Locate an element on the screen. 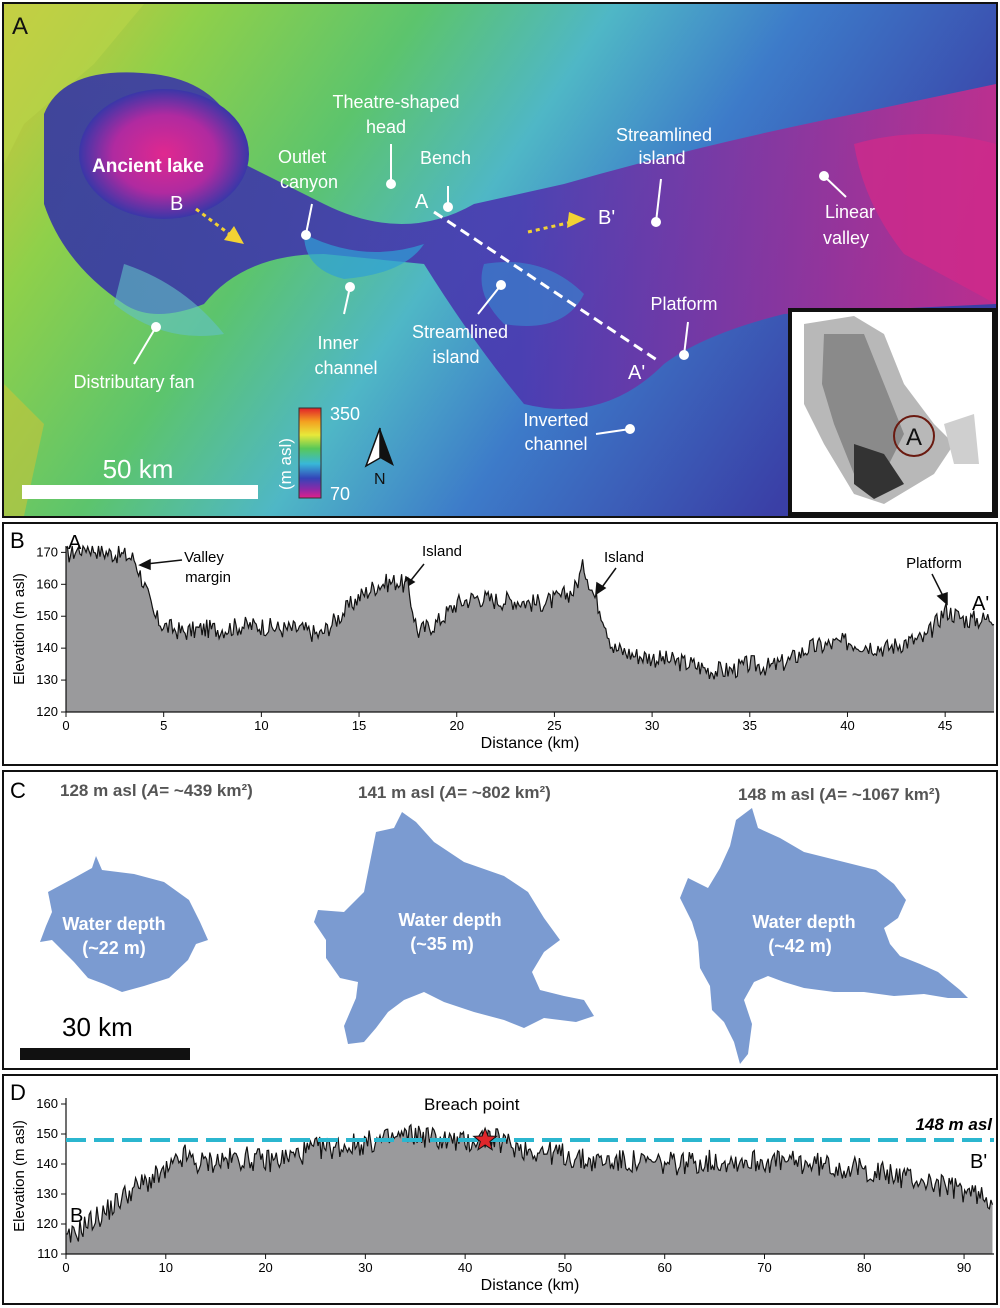 Image resolution: width=1000 pixels, height=1308 pixels. inset-label: A is located at coordinates (914, 437).